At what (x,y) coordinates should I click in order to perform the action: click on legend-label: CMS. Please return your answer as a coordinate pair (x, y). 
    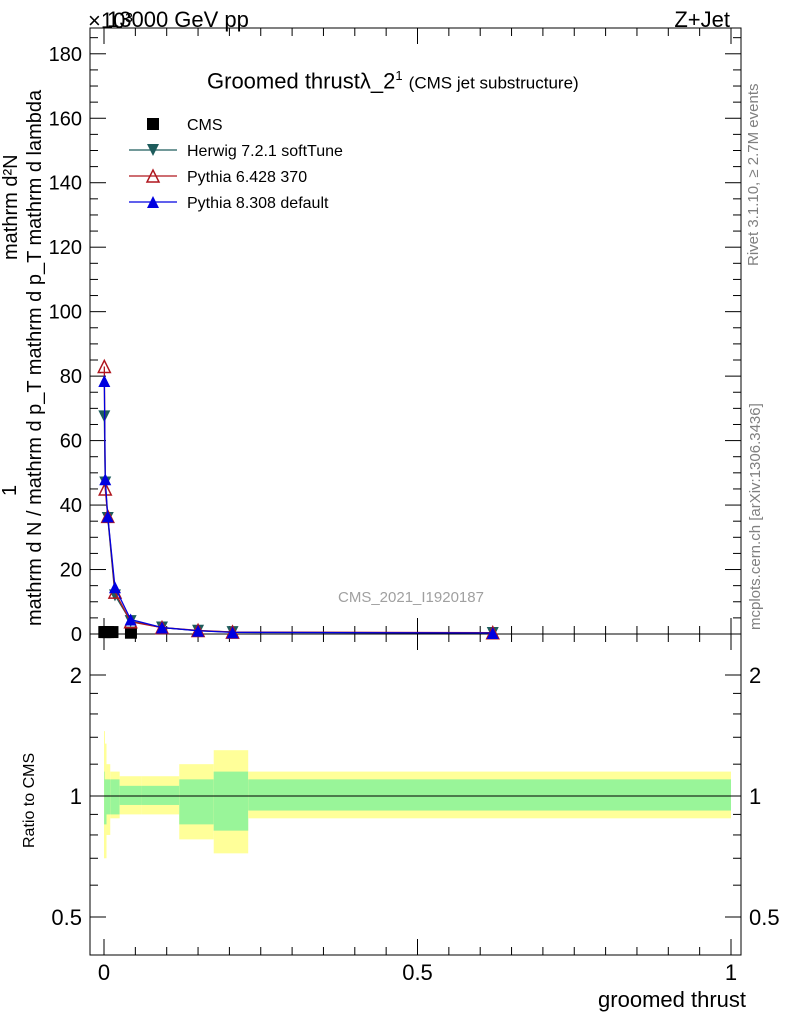
    Looking at the image, I should click on (205, 125).